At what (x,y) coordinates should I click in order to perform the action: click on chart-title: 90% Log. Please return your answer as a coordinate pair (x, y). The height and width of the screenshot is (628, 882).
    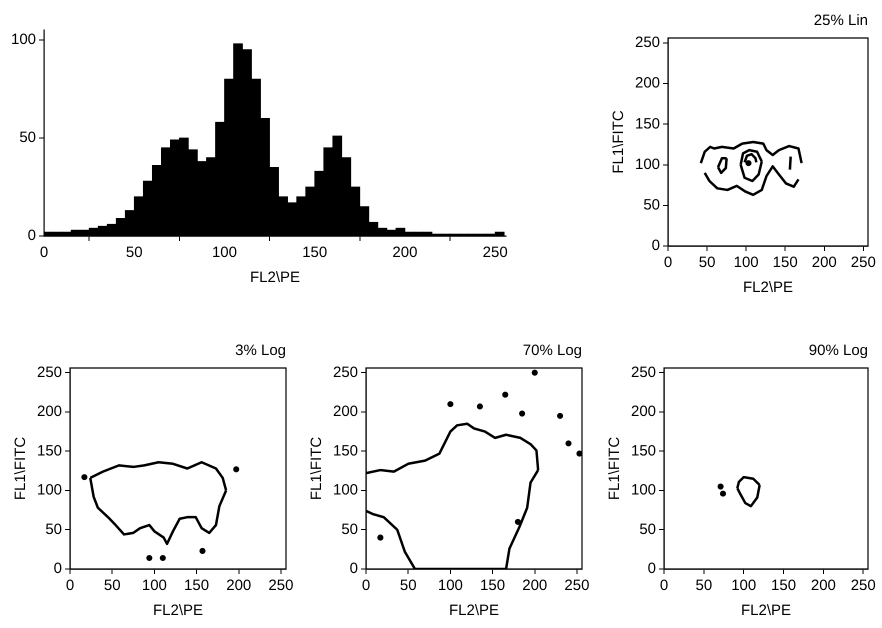
    Looking at the image, I should click on (838, 351).